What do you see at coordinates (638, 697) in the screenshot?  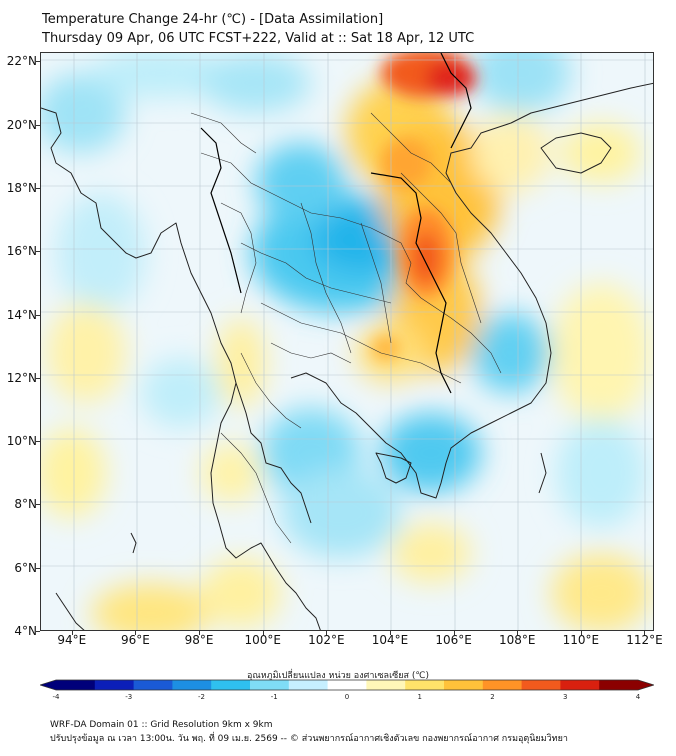 I see `colorbar-tick-label: 4` at bounding box center [638, 697].